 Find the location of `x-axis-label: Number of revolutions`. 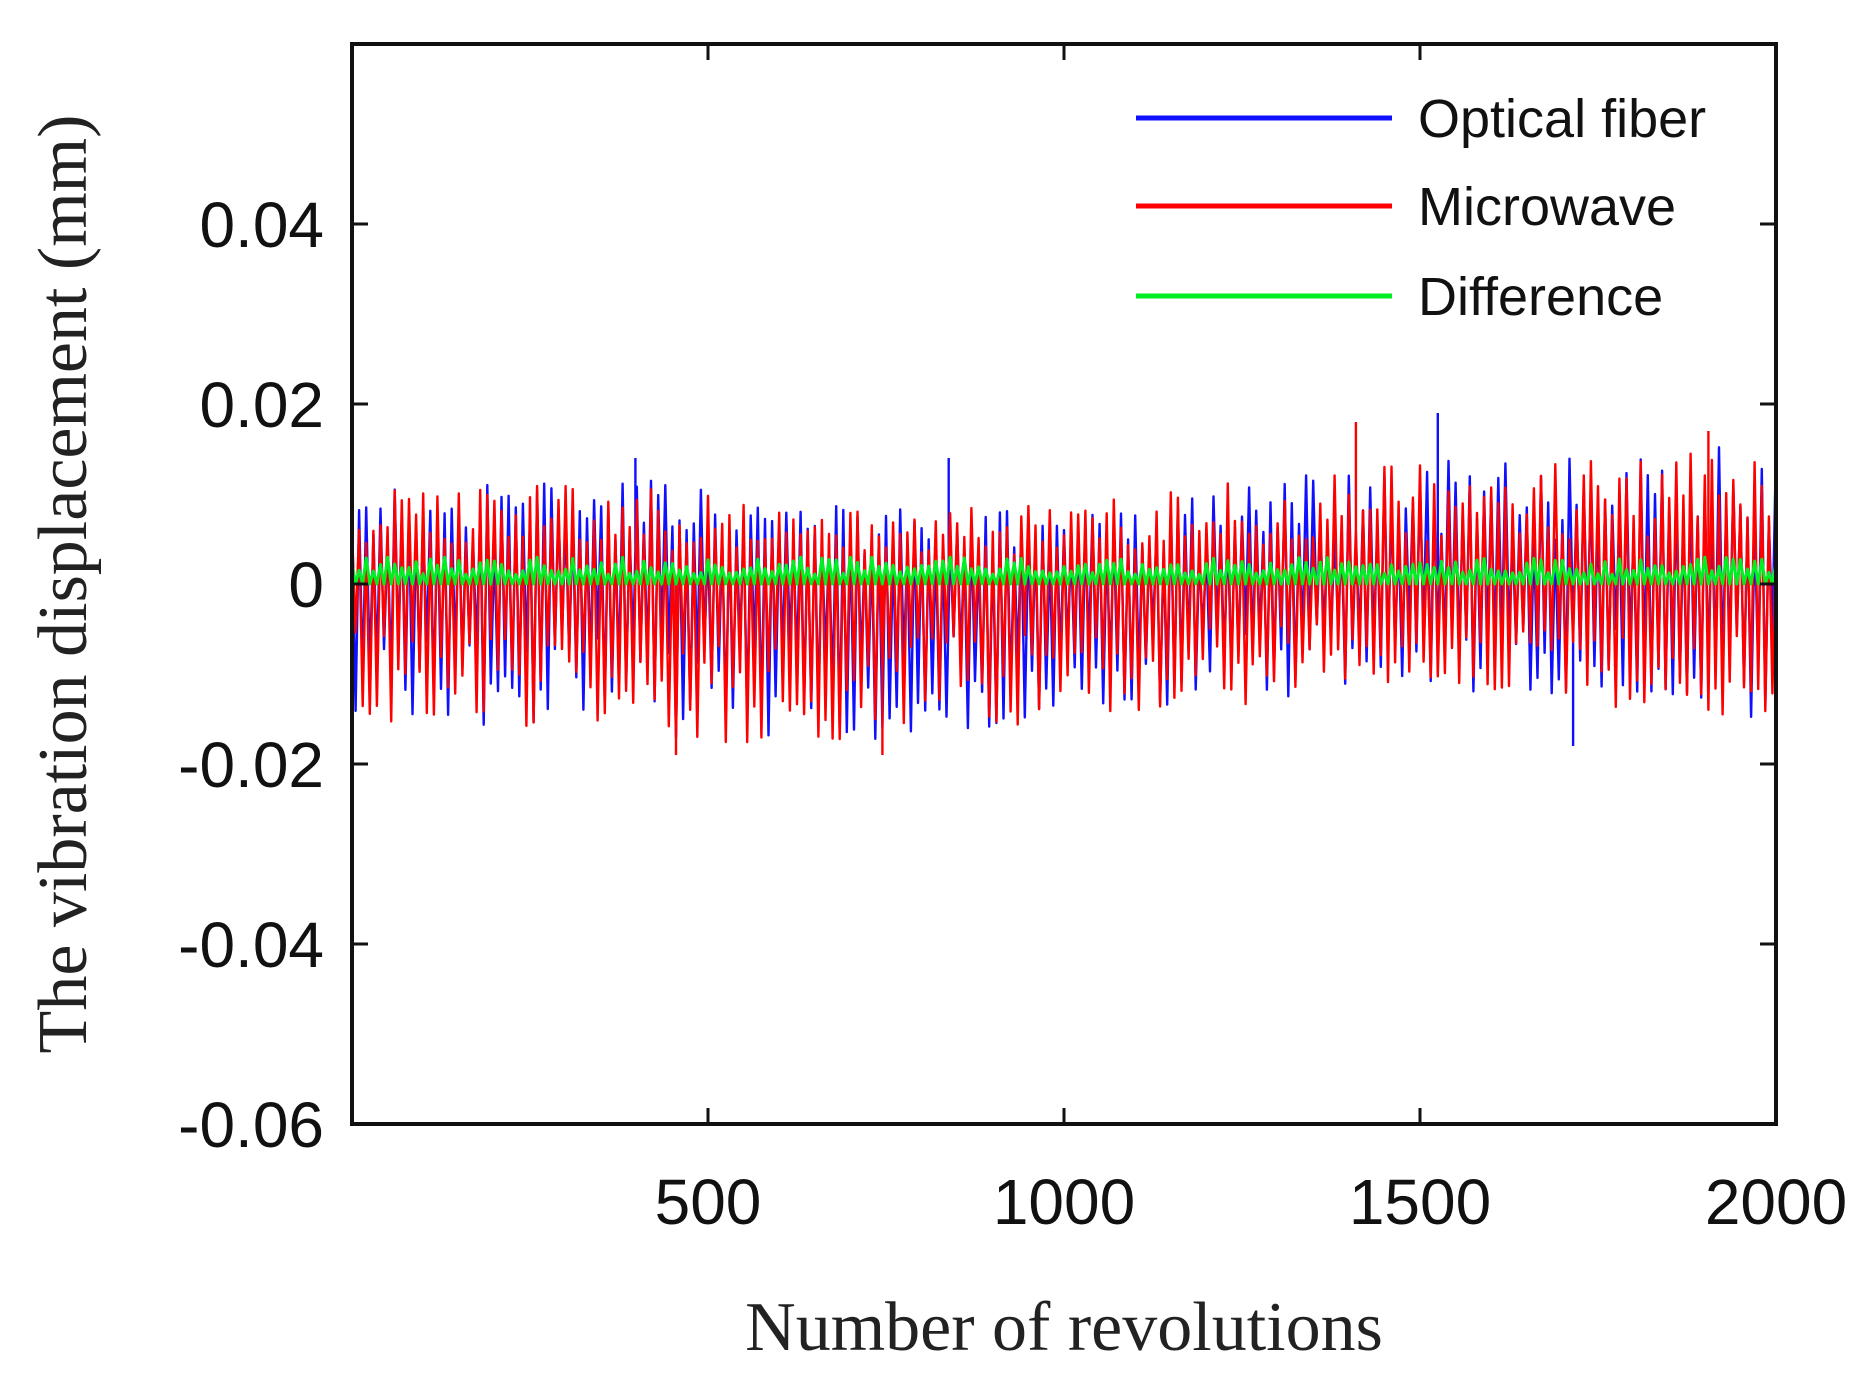

x-axis-label: Number of revolutions is located at coordinates (1064, 1327).